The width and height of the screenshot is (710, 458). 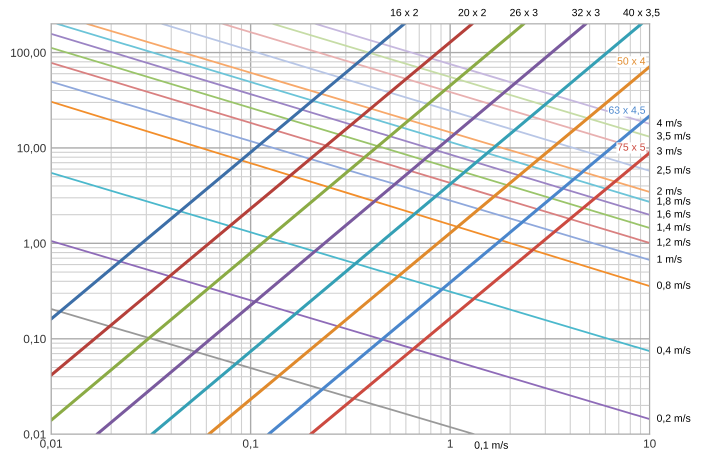 What do you see at coordinates (250, 444) in the screenshot?
I see `x-tick-label: 0,1` at bounding box center [250, 444].